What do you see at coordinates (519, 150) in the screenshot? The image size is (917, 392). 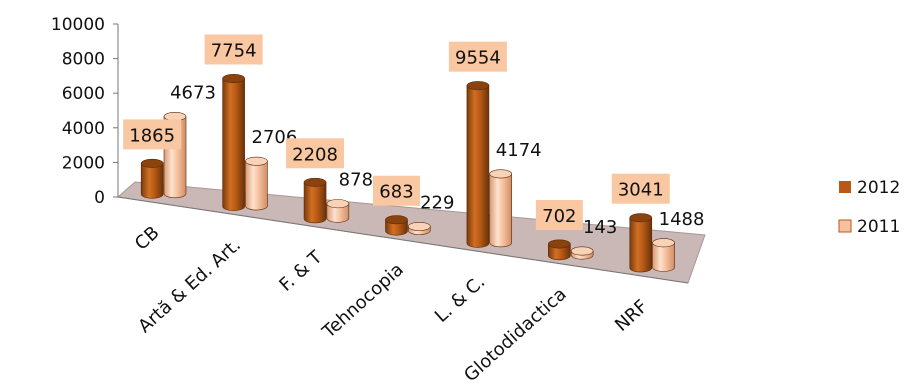 I see `data-label: 4174` at bounding box center [519, 150].